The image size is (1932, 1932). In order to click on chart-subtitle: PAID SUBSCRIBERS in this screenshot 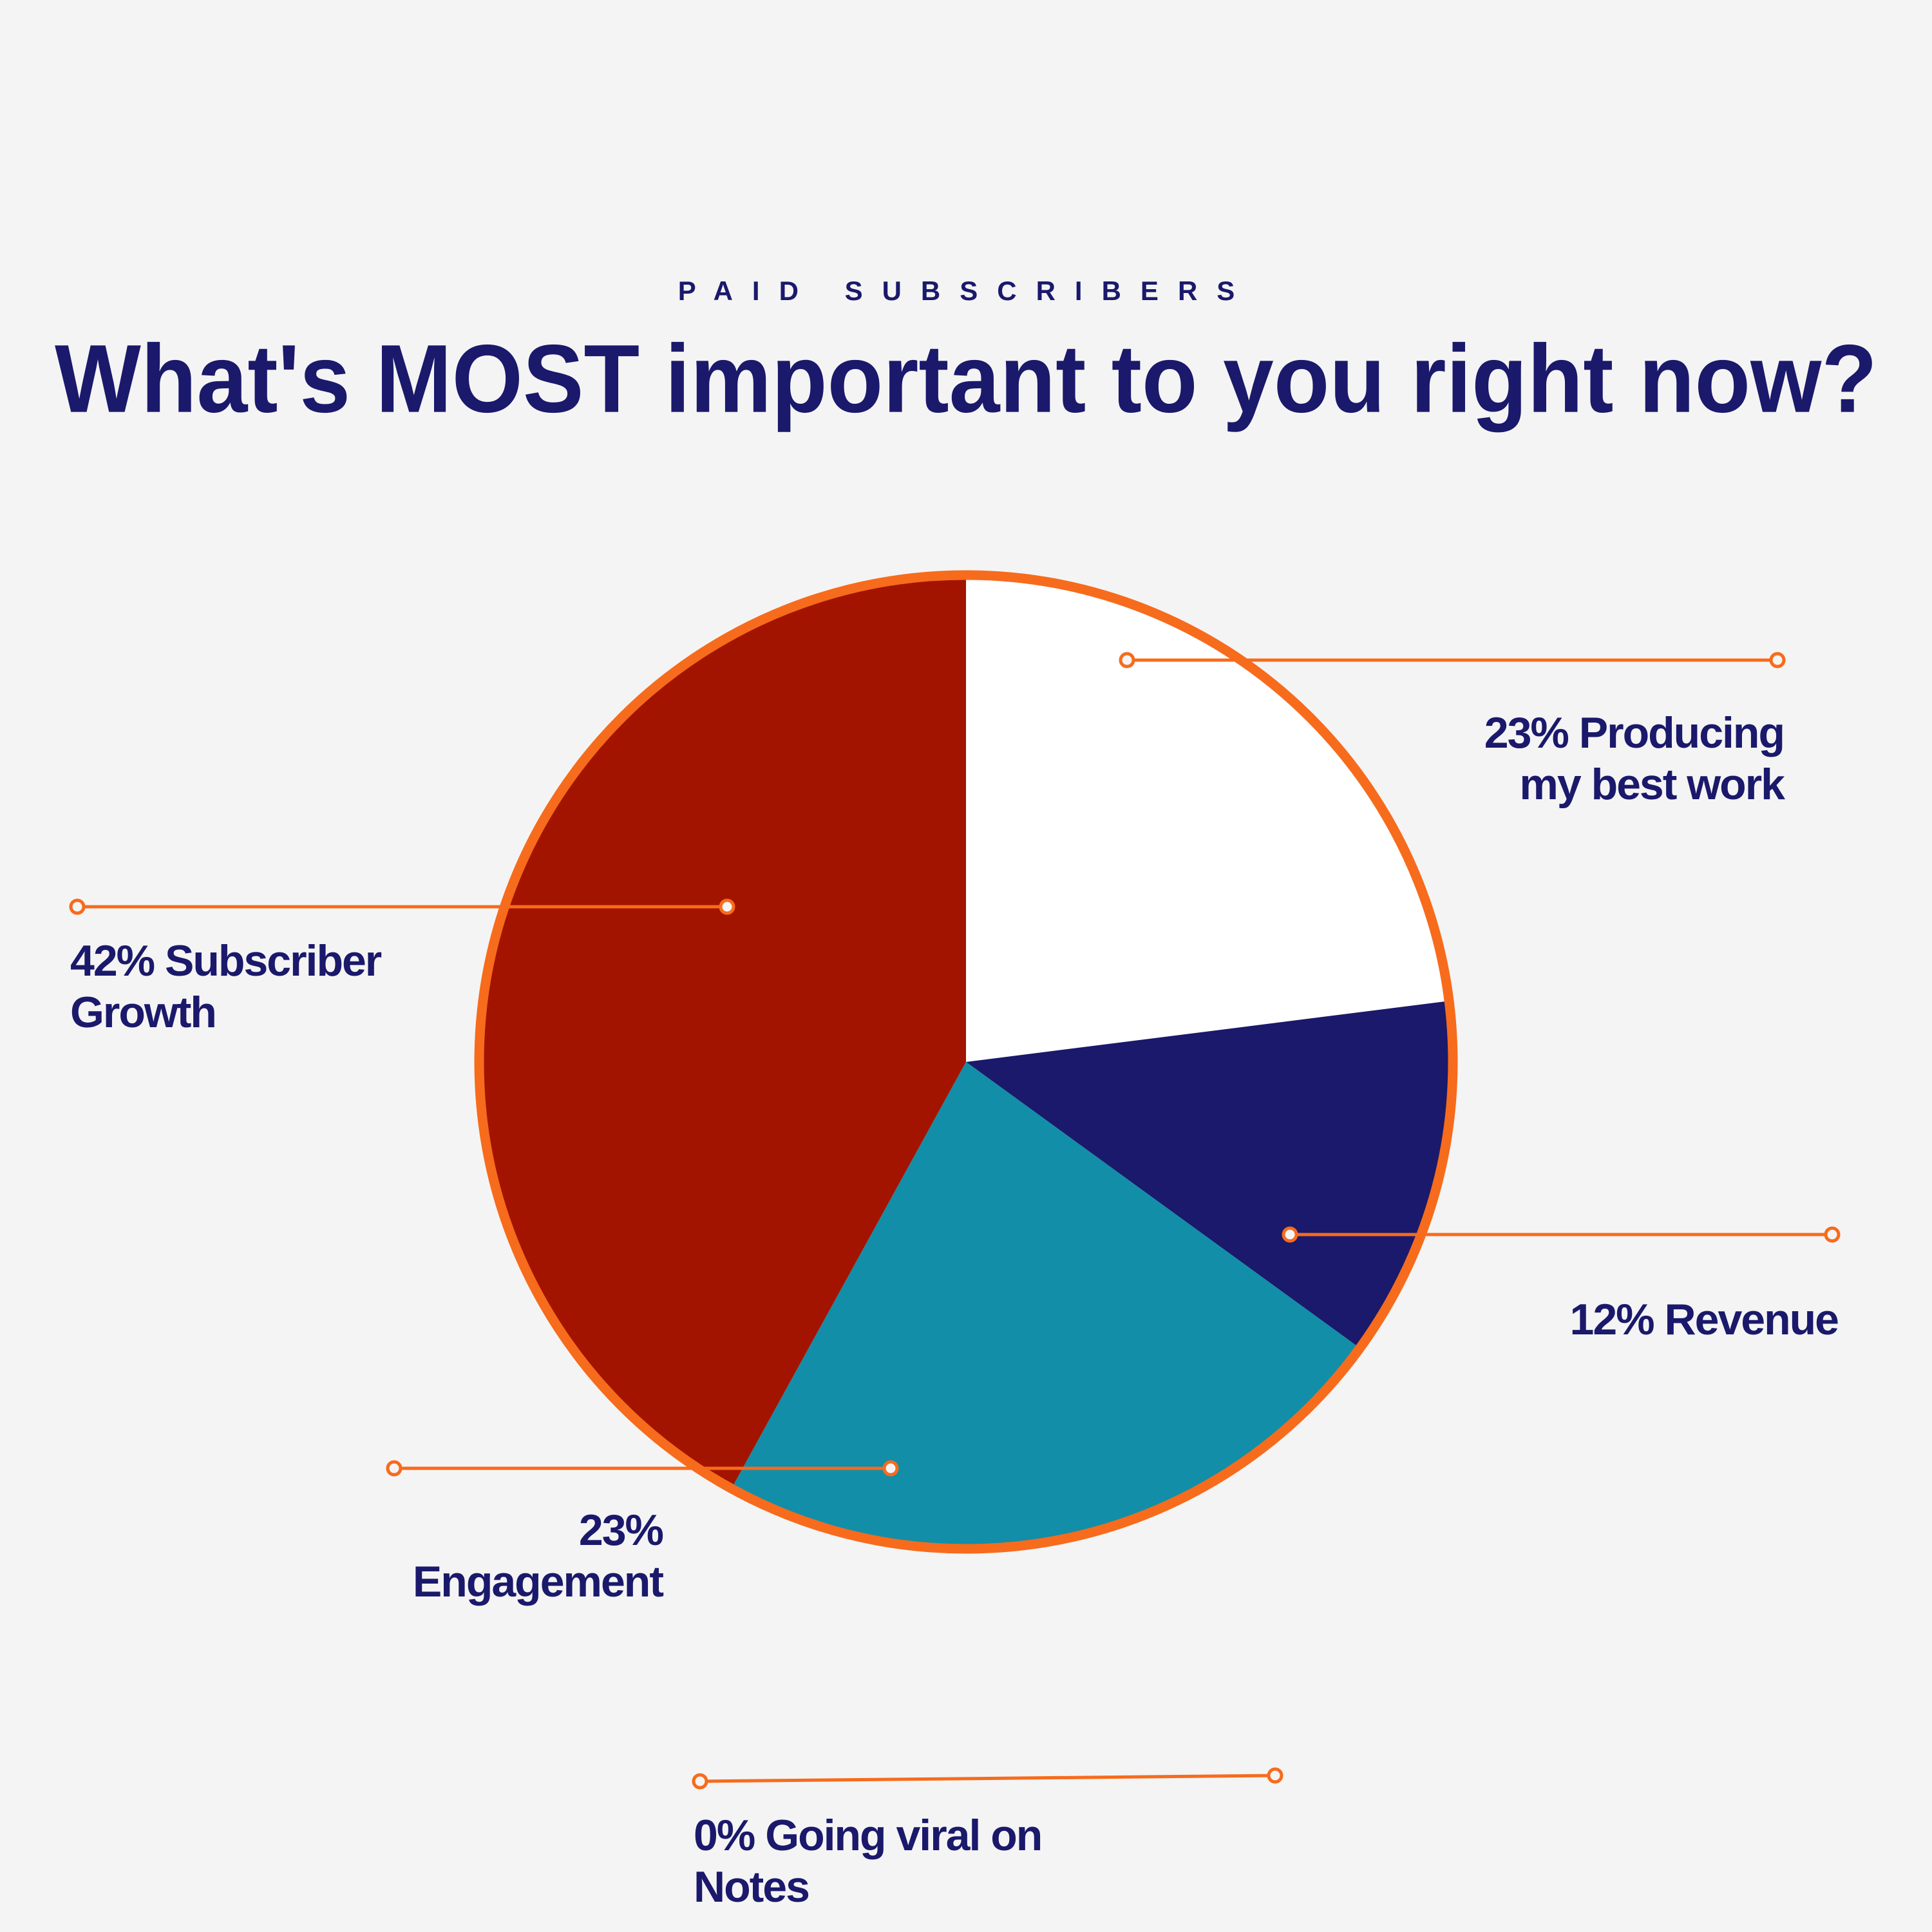, I will do `click(967, 291)`.